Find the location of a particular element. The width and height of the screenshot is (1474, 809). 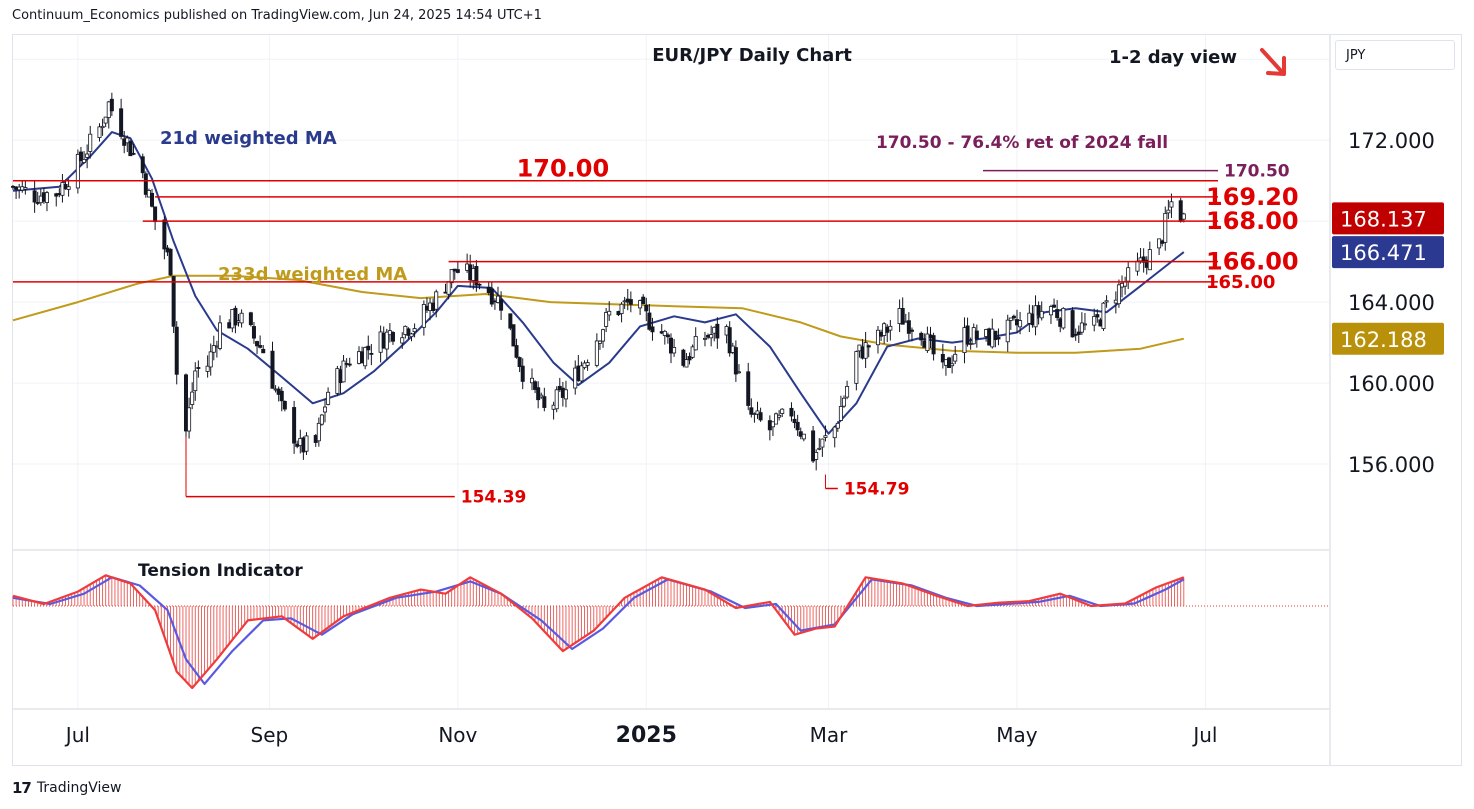

x-tick-6: Jul is located at coordinates (1204, 735).